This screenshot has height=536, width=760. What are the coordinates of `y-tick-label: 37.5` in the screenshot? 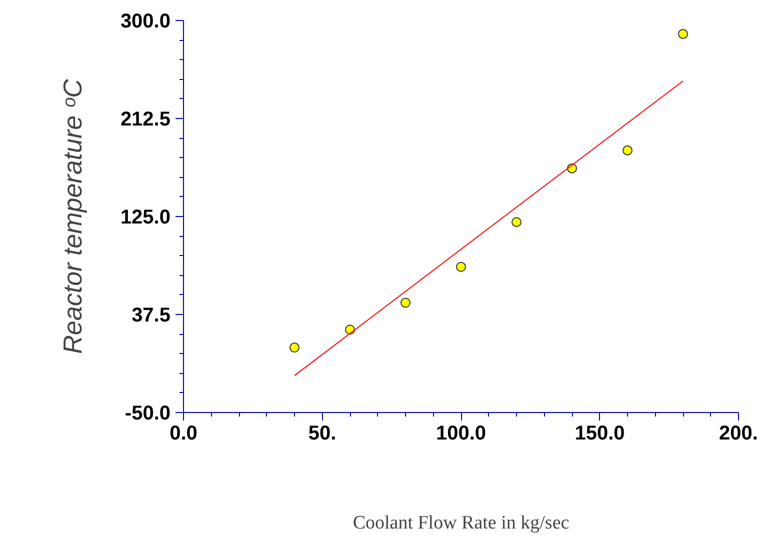 It's located at (151, 315).